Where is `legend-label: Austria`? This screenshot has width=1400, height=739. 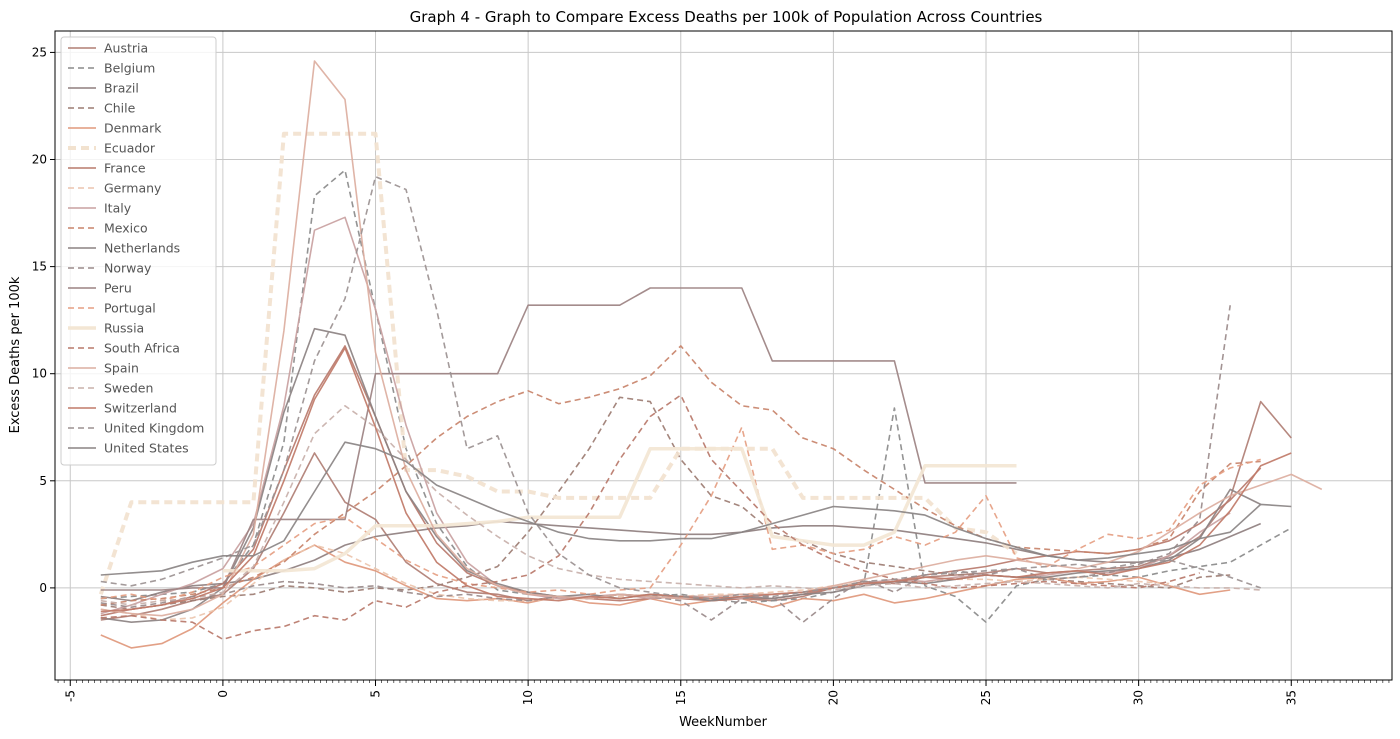
legend-label: Austria is located at coordinates (126, 48).